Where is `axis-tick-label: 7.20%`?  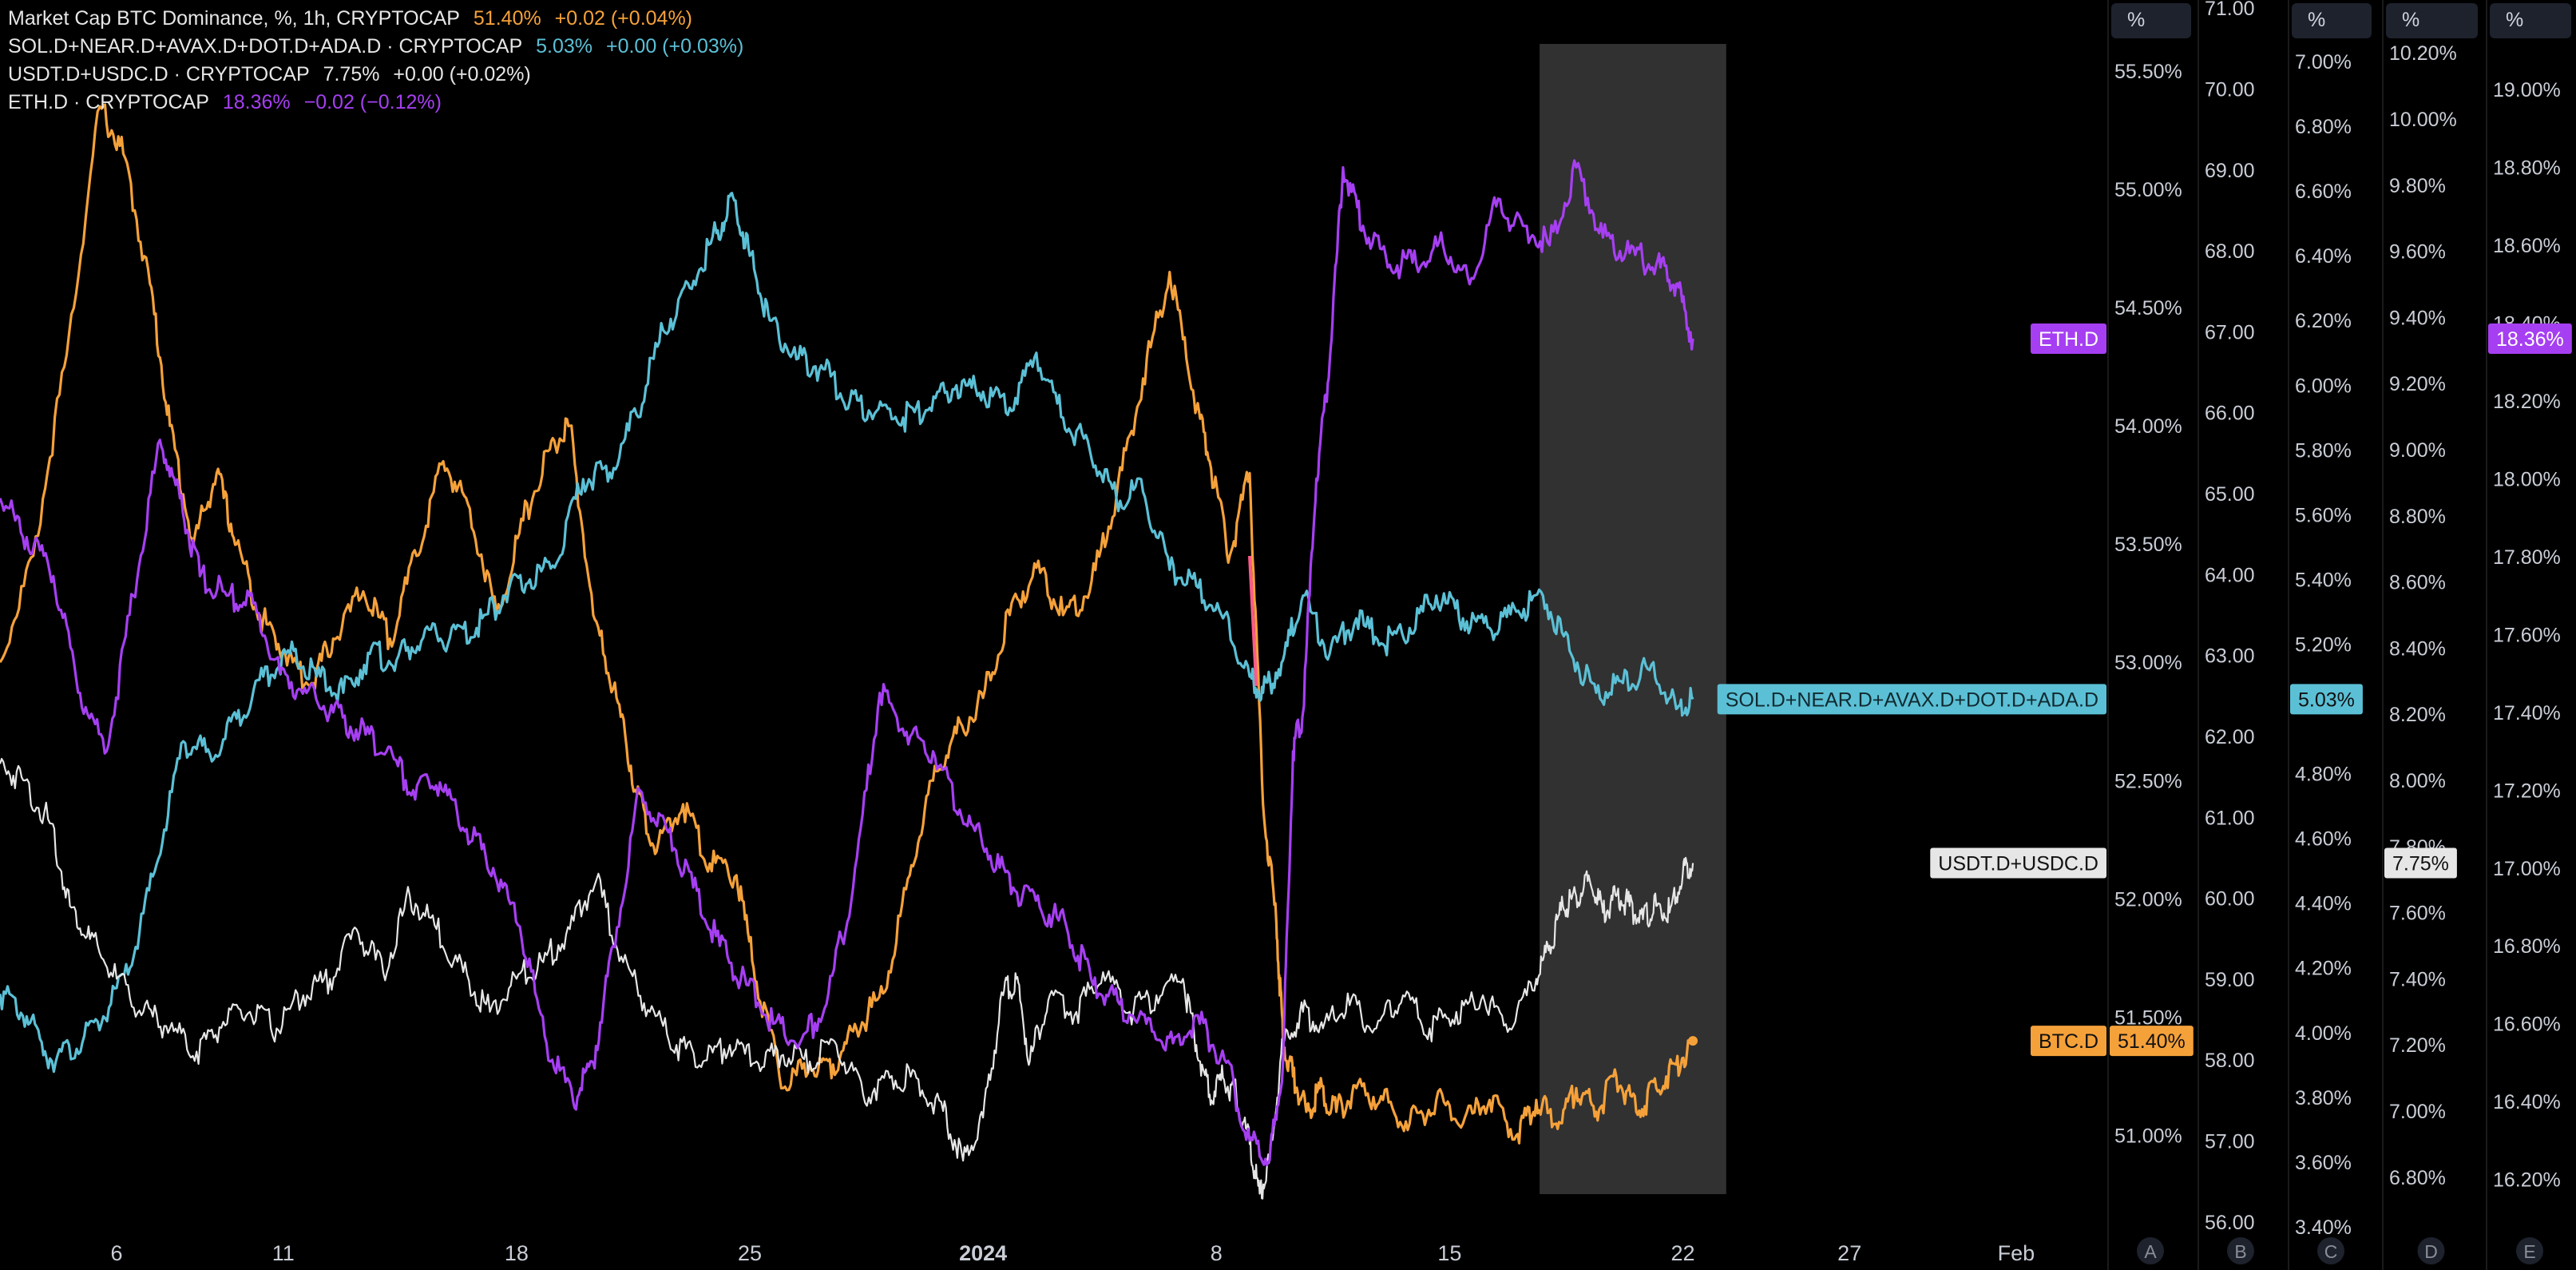 axis-tick-label: 7.20% is located at coordinates (2417, 1045).